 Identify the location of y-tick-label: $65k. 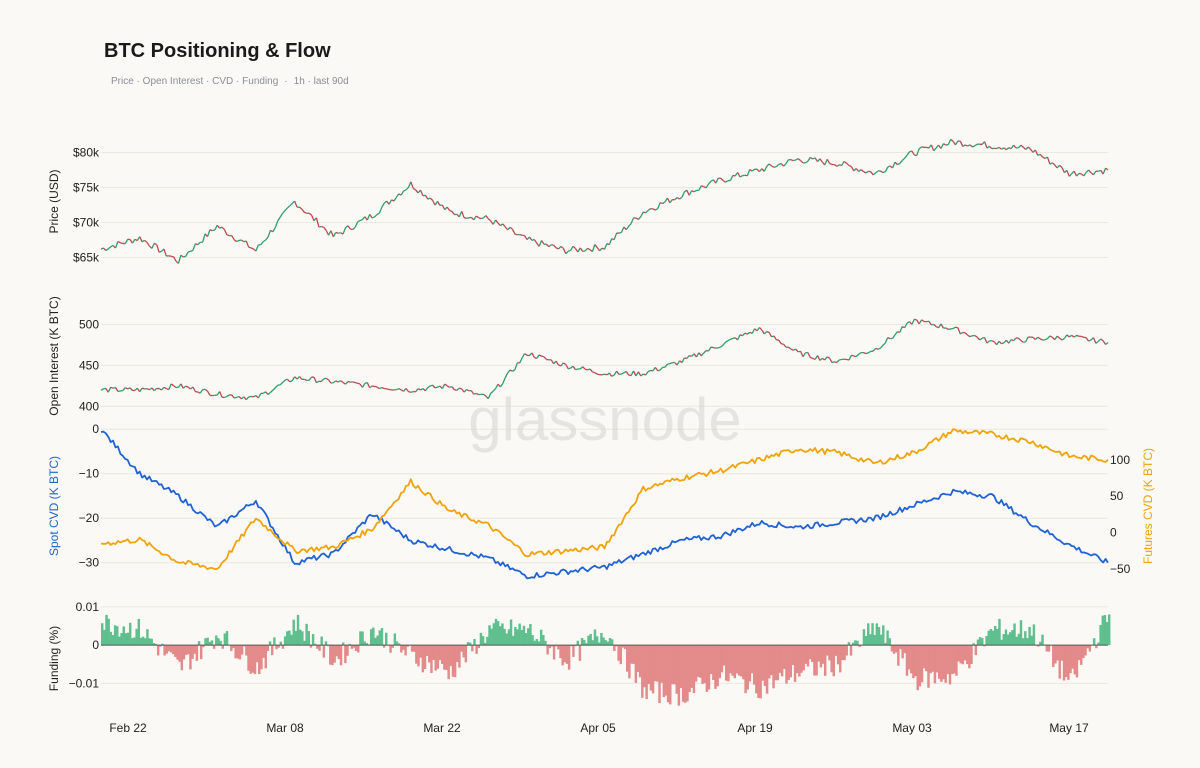
(86, 258).